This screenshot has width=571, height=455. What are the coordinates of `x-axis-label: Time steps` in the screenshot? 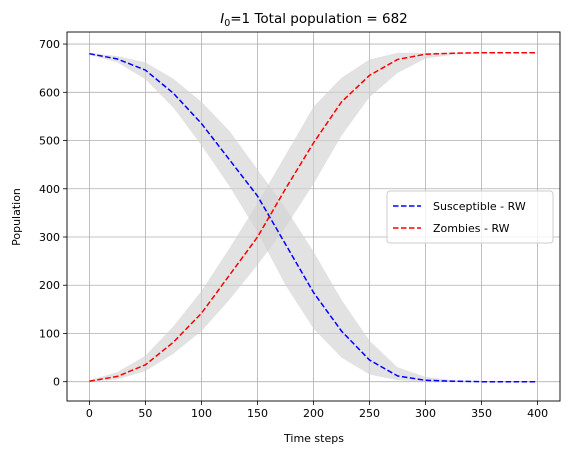 It's located at (313, 438).